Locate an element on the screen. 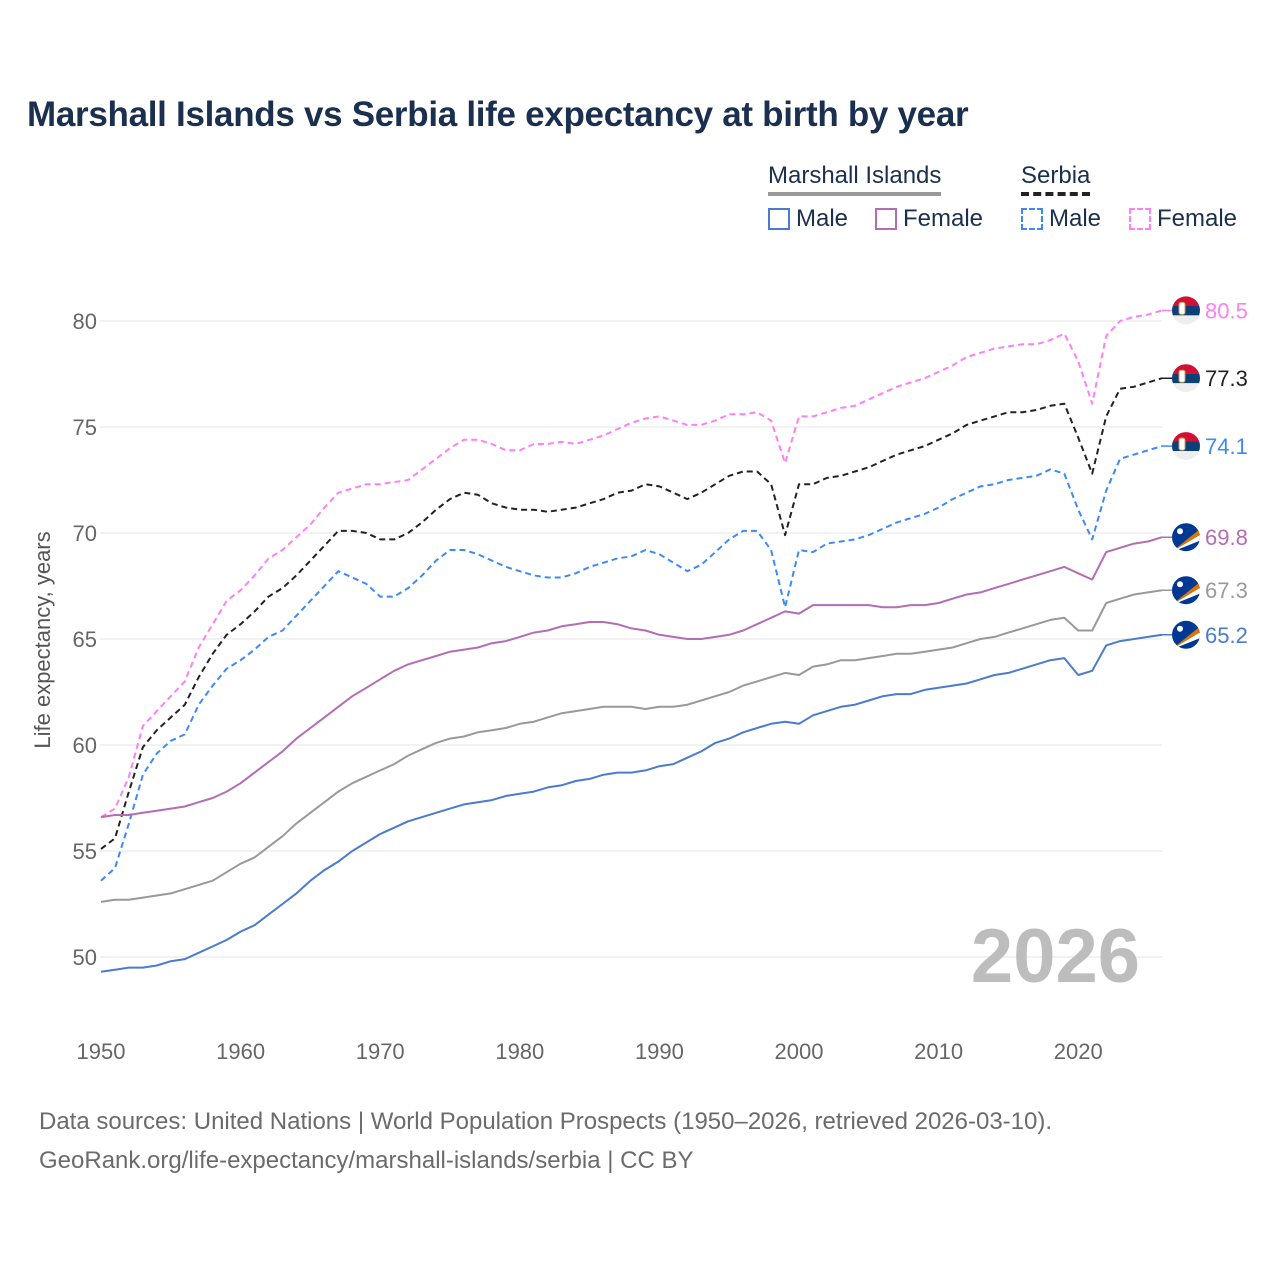  x-tick-label: 1970 is located at coordinates (380, 1051).